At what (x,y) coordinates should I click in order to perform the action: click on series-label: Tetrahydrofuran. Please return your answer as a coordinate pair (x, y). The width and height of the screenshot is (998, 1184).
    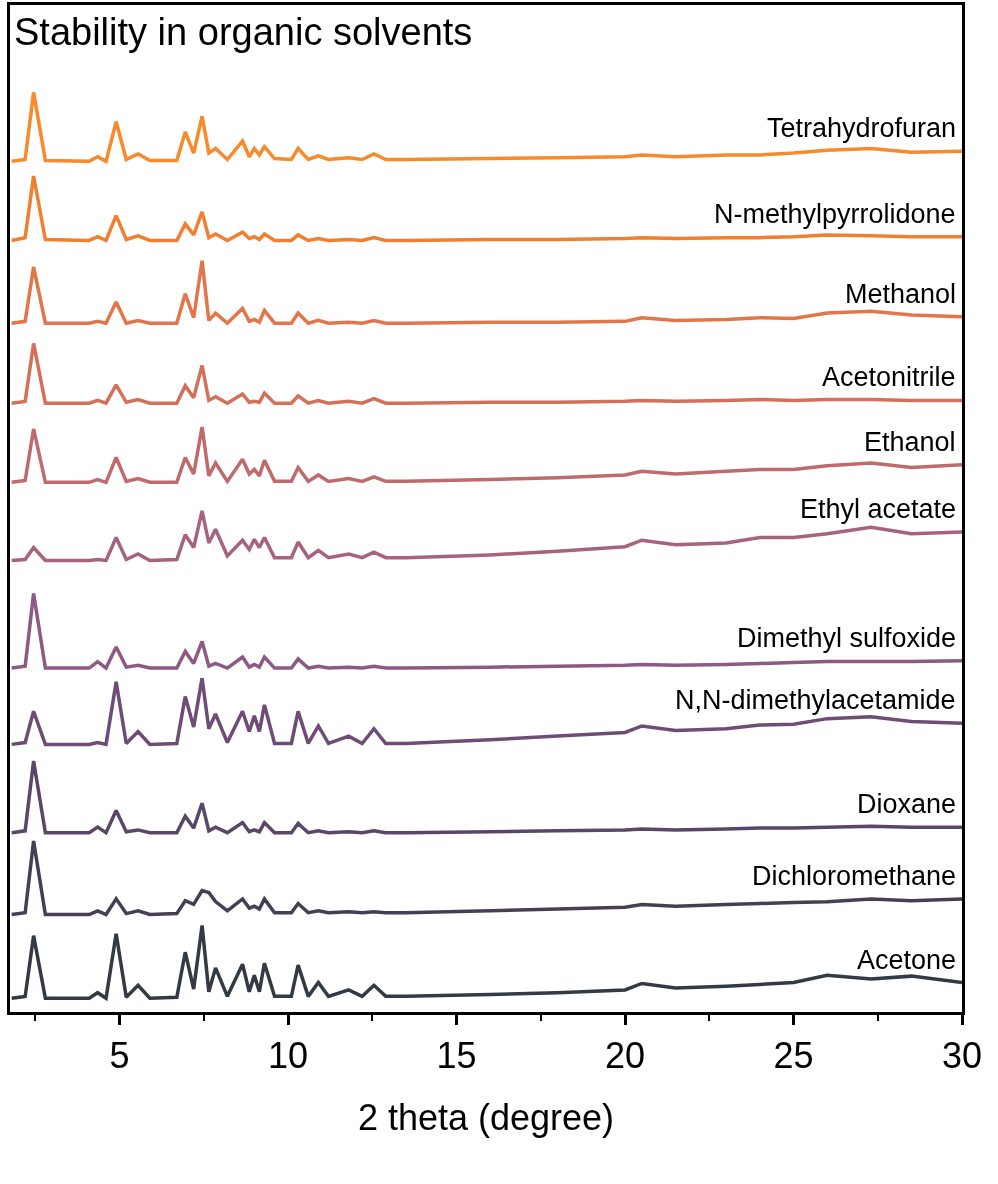
    Looking at the image, I should click on (862, 128).